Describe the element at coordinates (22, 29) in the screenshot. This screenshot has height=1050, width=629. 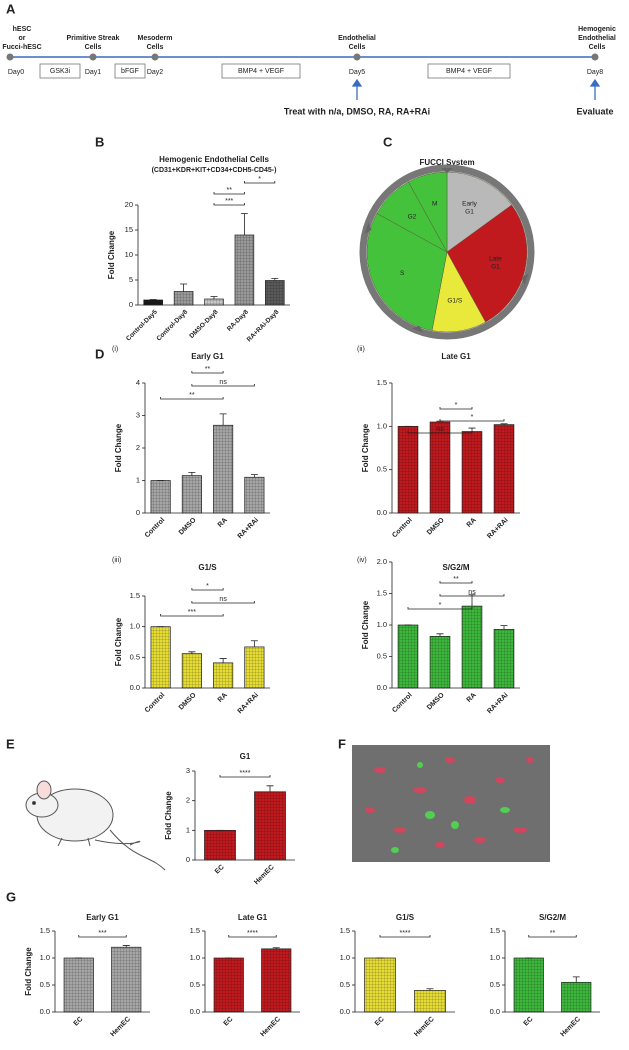
I see `stage-label: hESC` at that location.